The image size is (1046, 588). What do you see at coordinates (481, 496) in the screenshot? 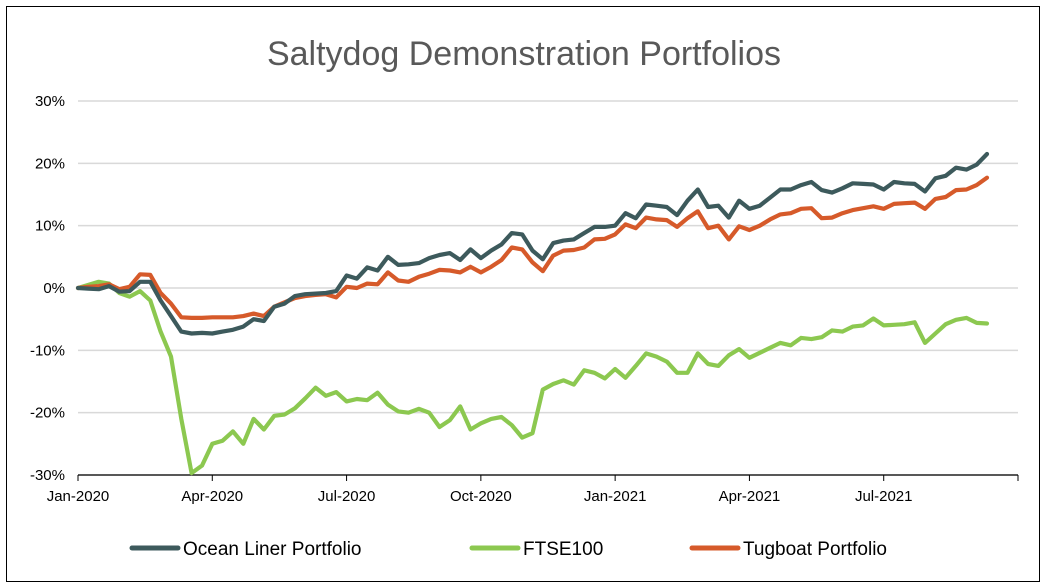
I see `x-tick-label: Oct-2020` at bounding box center [481, 496].